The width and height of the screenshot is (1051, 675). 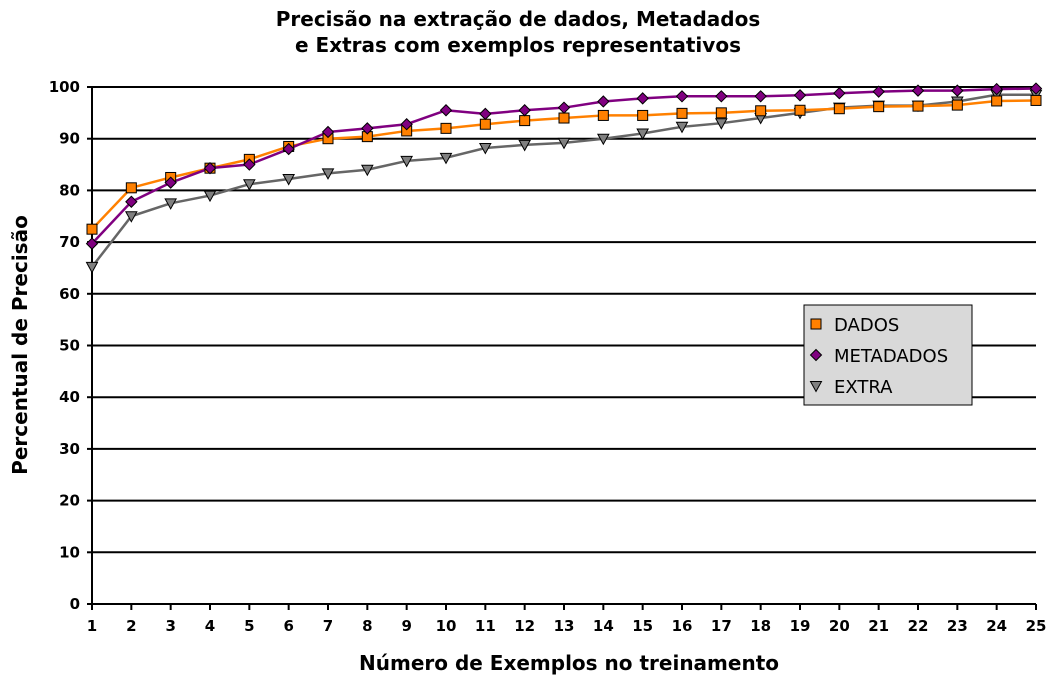 What do you see at coordinates (816, 324) in the screenshot?
I see `legend-marker-dados` at bounding box center [816, 324].